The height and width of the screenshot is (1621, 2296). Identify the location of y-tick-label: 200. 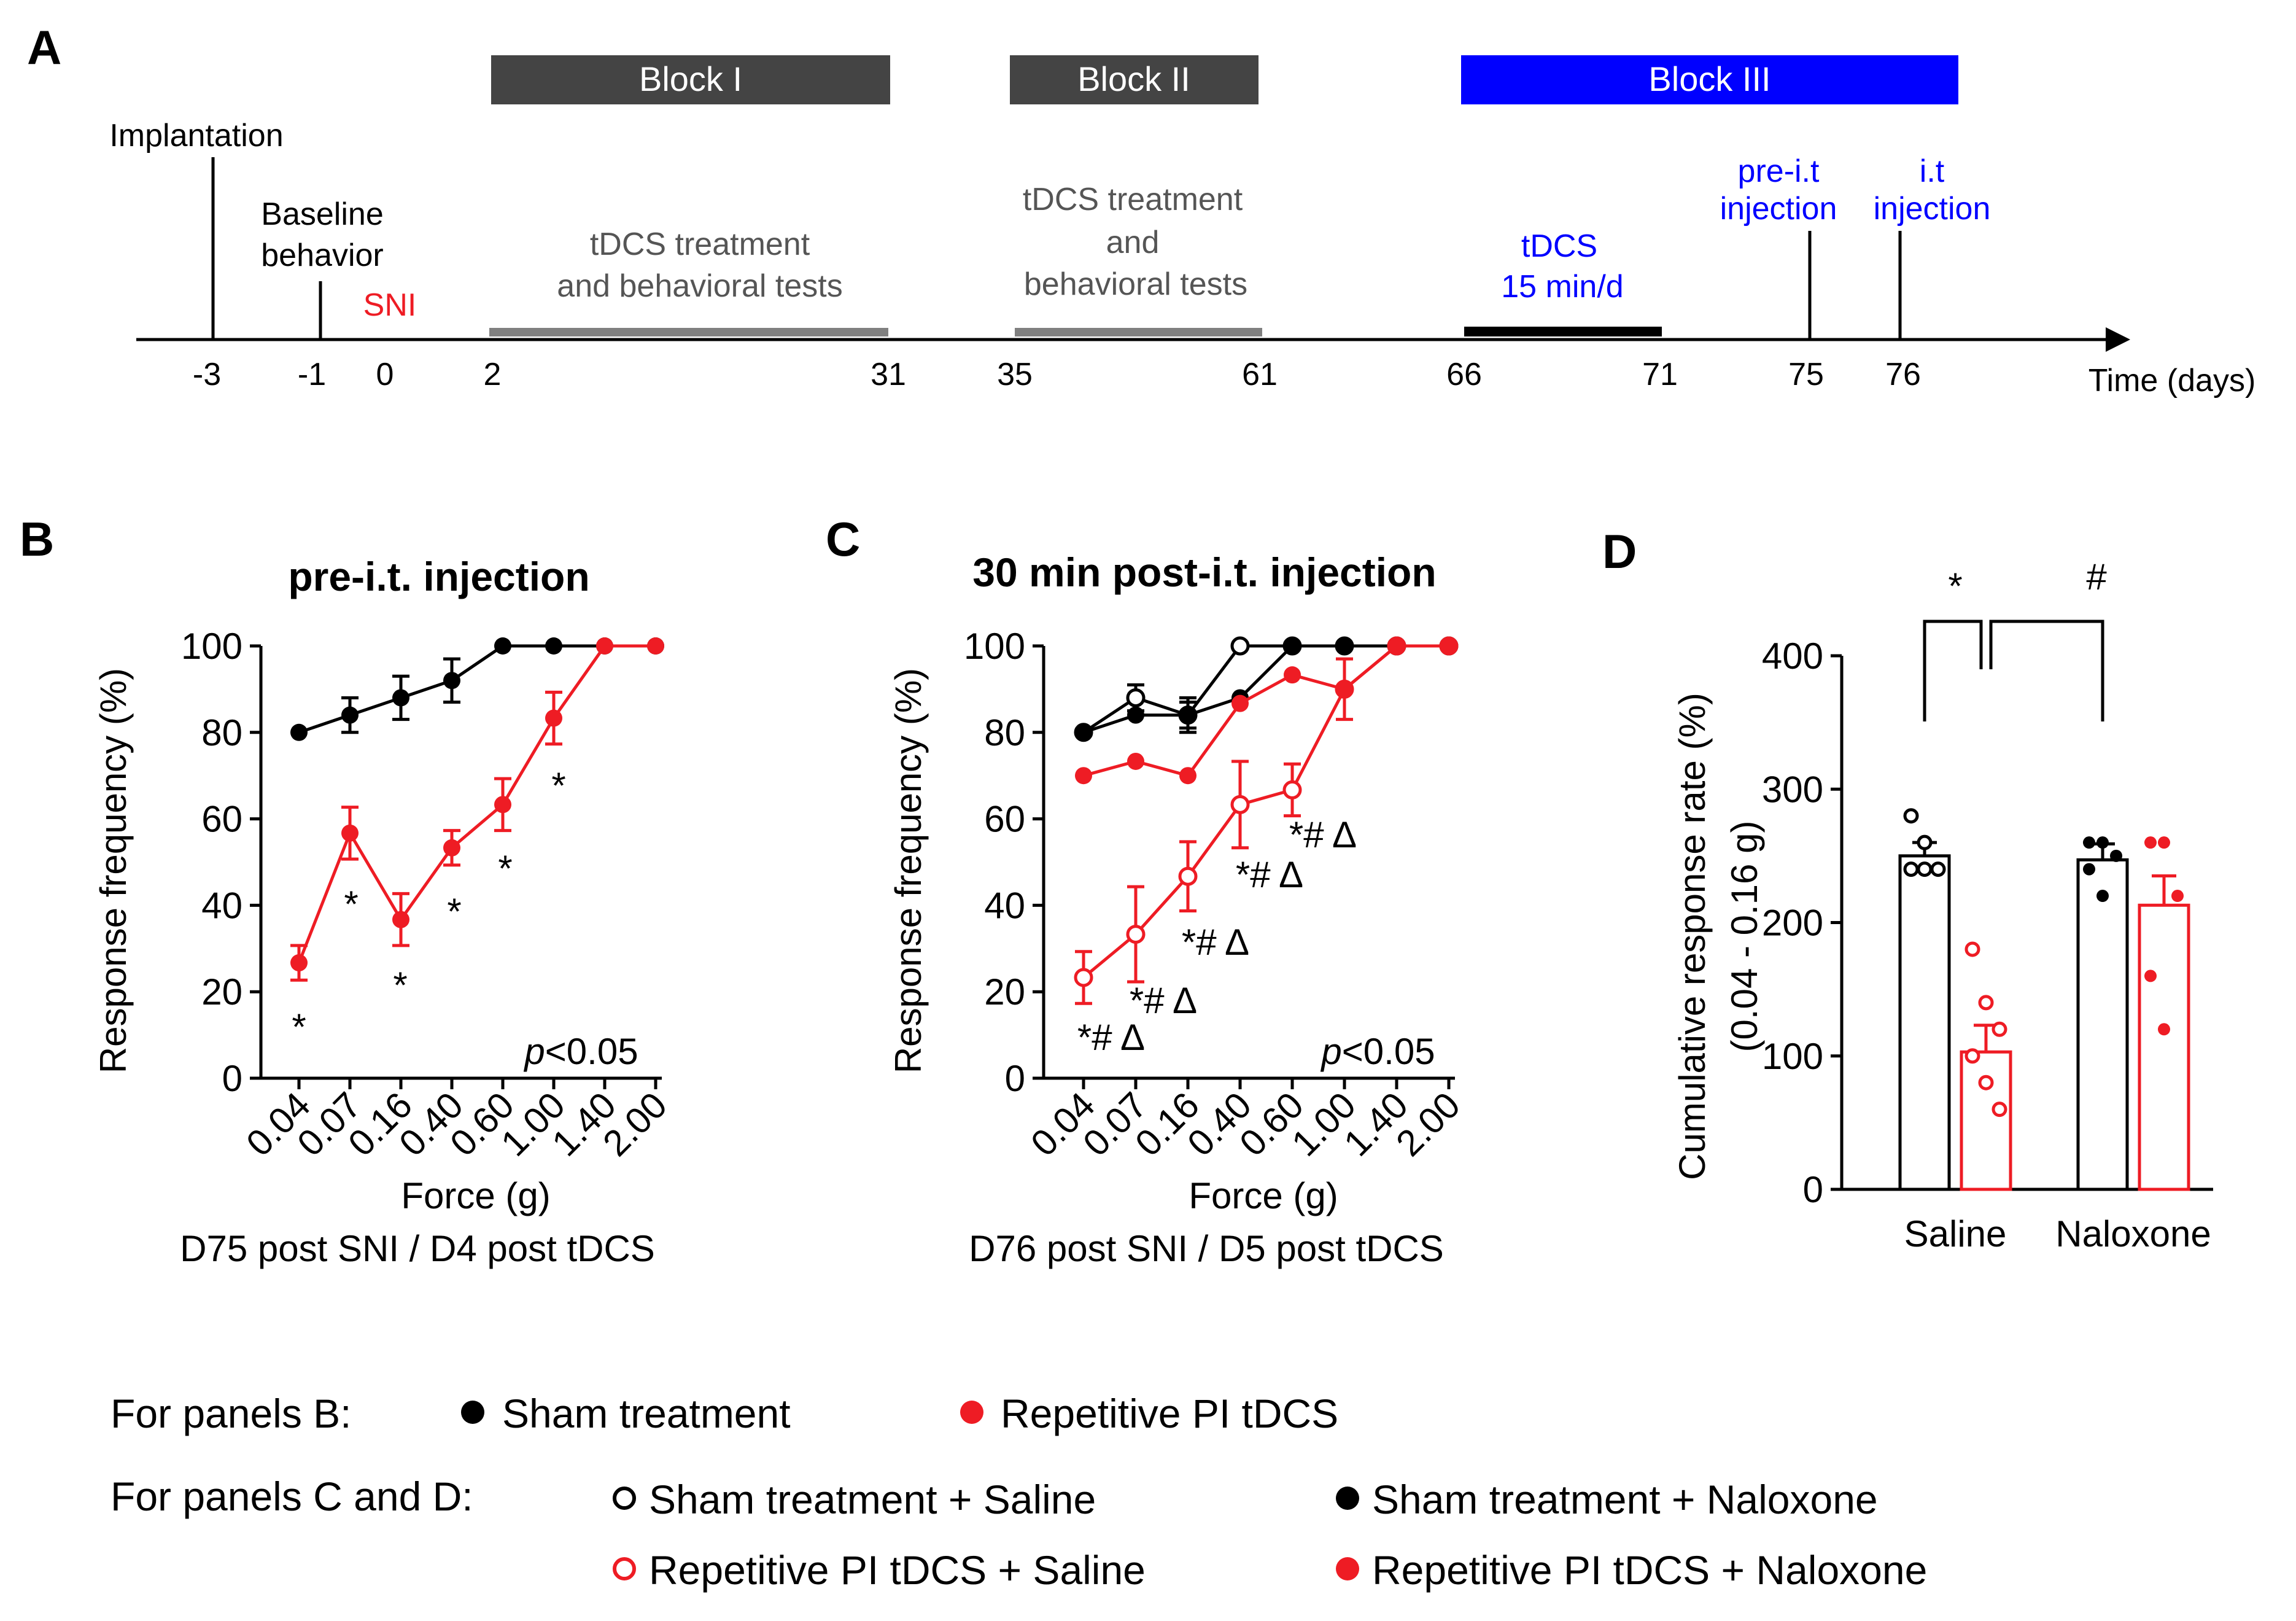
(1792, 923).